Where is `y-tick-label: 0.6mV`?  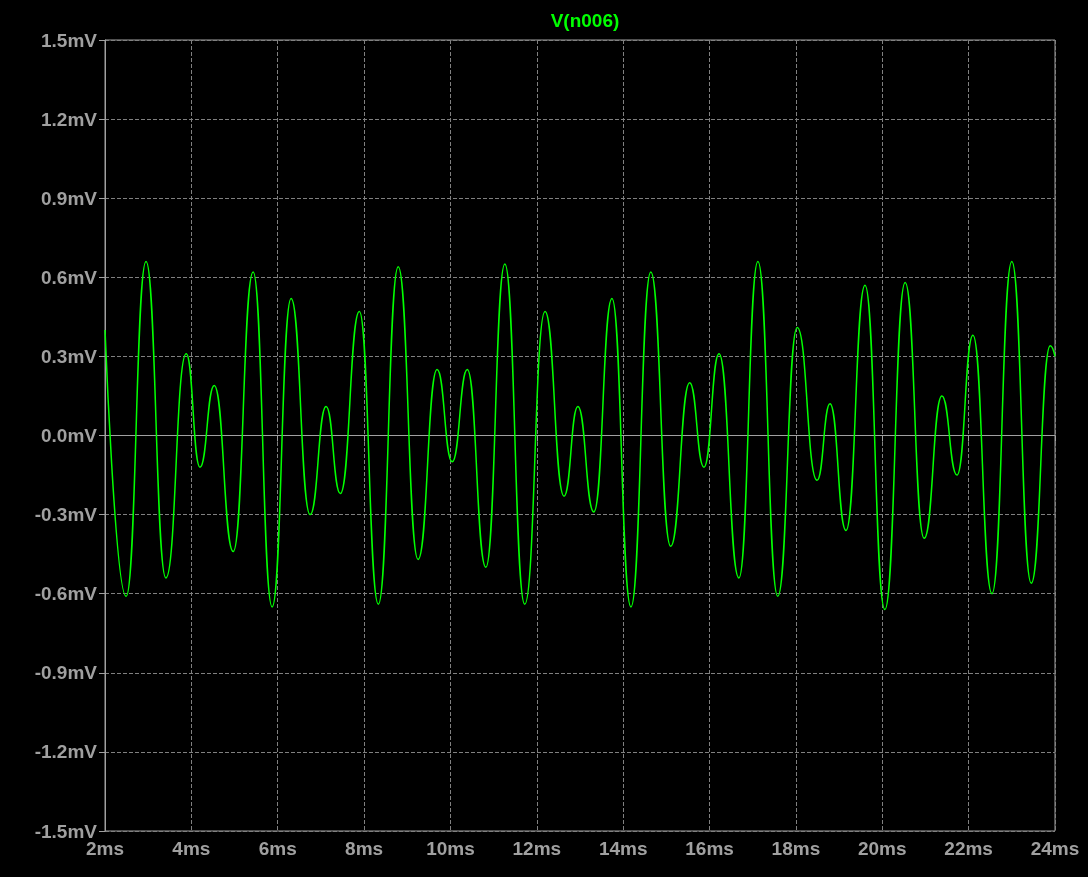 y-tick-label: 0.6mV is located at coordinates (69, 277).